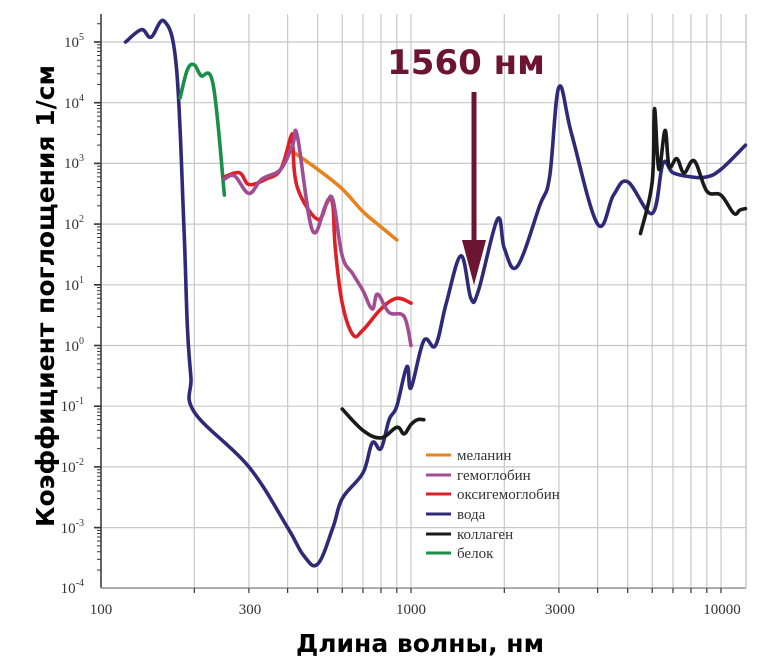 This screenshot has height=667, width=784. What do you see at coordinates (74, 345) in the screenshot?
I see `y-tick-1e0: 10⁰` at bounding box center [74, 345].